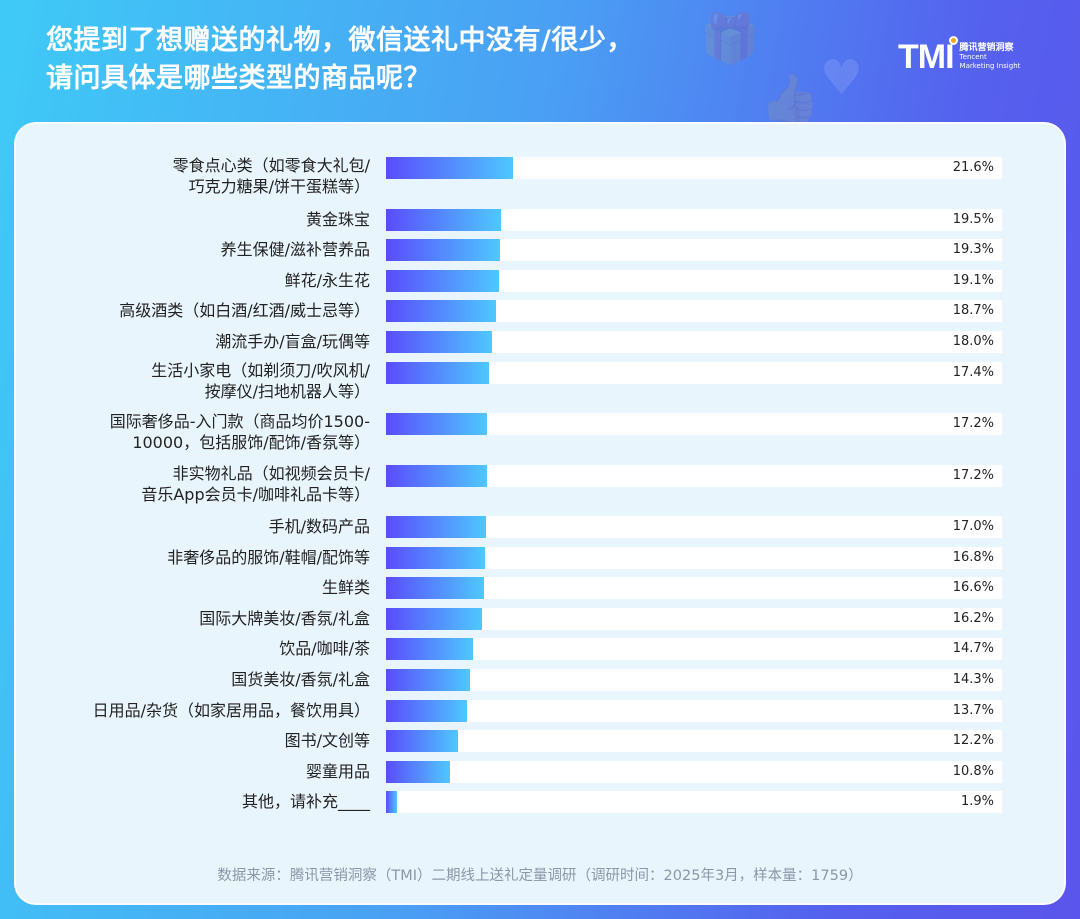  Describe the element at coordinates (694, 741) in the screenshot. I see `bar-track: 12.2%` at that location.